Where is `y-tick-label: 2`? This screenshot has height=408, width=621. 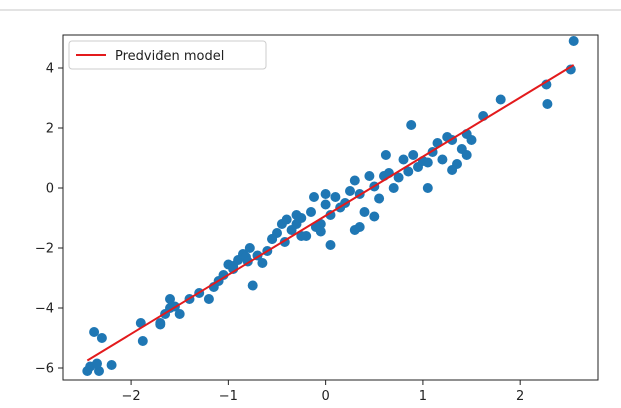 y-tick-label: 2 is located at coordinates (50, 129).